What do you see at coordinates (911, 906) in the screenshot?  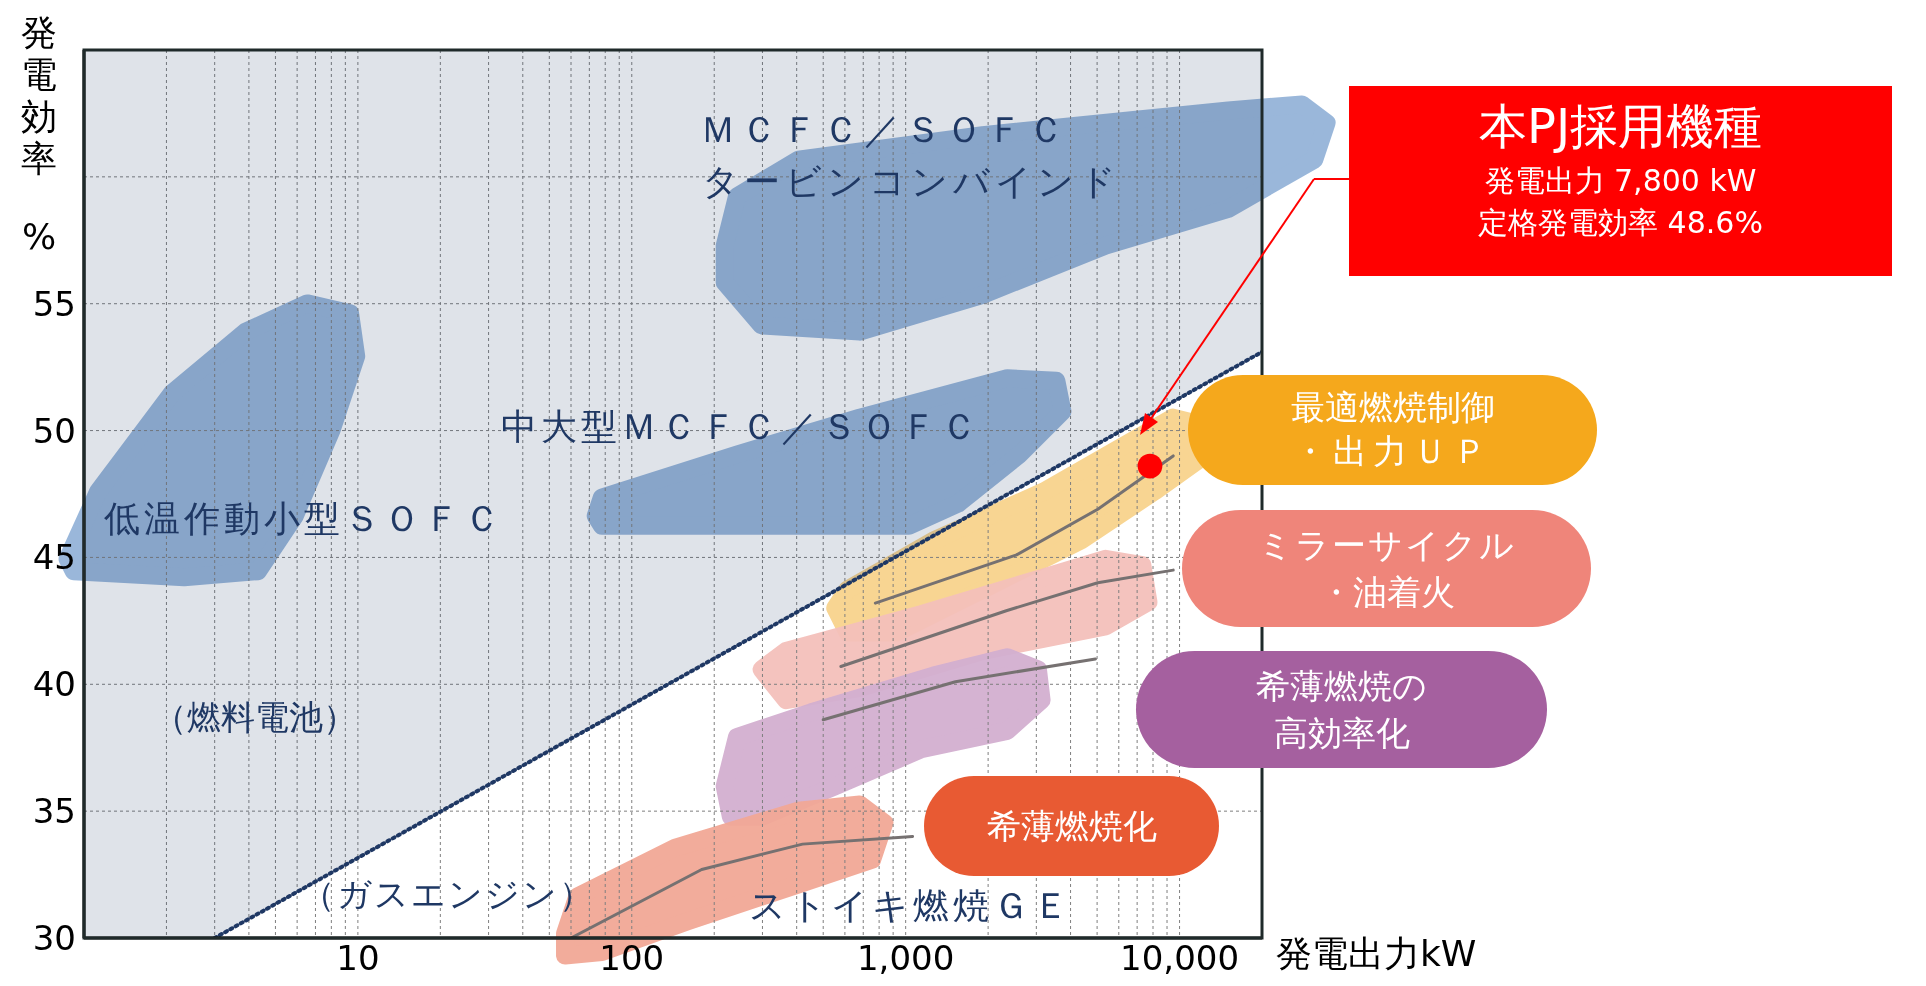 I see `annotation: ストイキ燃焼ＧＥ` at bounding box center [911, 906].